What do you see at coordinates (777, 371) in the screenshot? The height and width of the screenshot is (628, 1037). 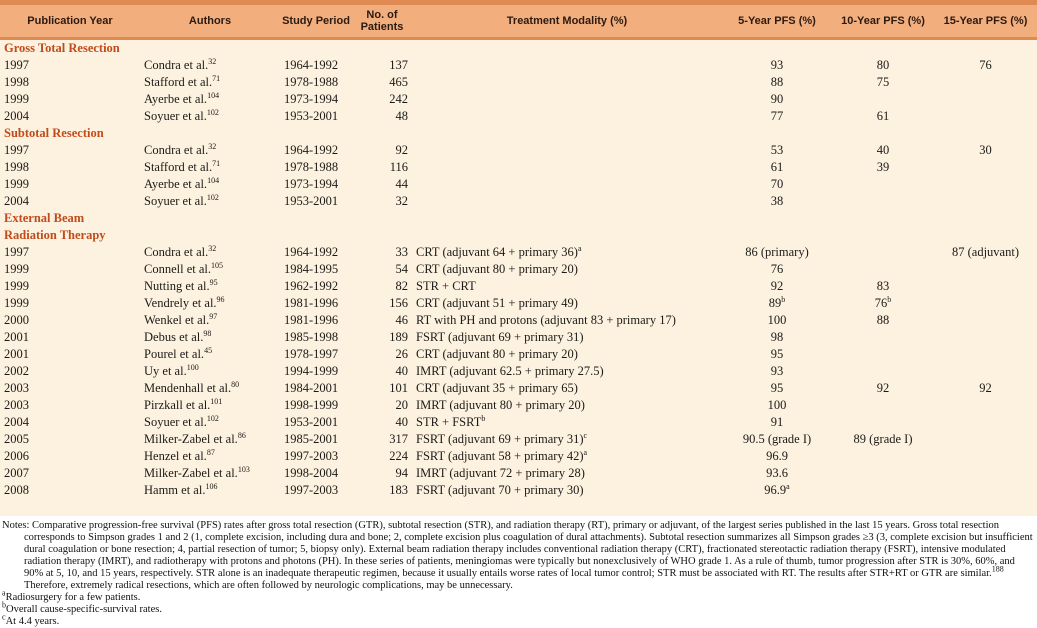 I see `cell-pfs-5-year: 93` at bounding box center [777, 371].